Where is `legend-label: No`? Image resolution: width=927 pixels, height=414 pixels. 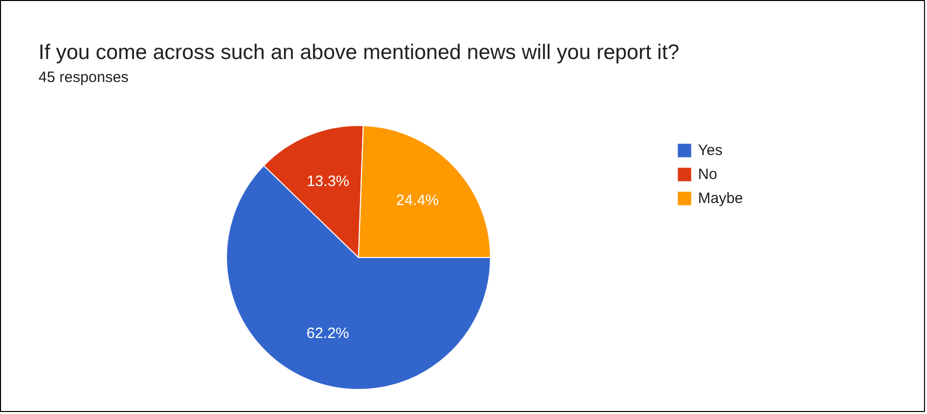
legend-label: No is located at coordinates (708, 174).